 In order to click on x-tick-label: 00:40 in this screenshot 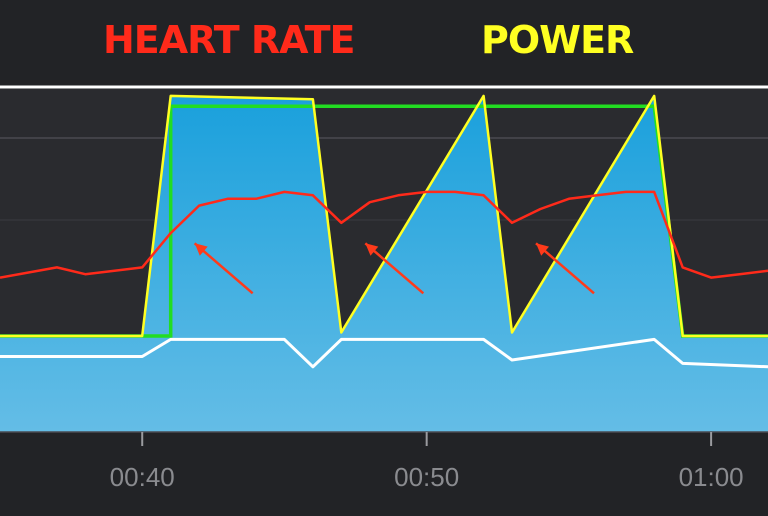, I will do `click(142, 477)`.